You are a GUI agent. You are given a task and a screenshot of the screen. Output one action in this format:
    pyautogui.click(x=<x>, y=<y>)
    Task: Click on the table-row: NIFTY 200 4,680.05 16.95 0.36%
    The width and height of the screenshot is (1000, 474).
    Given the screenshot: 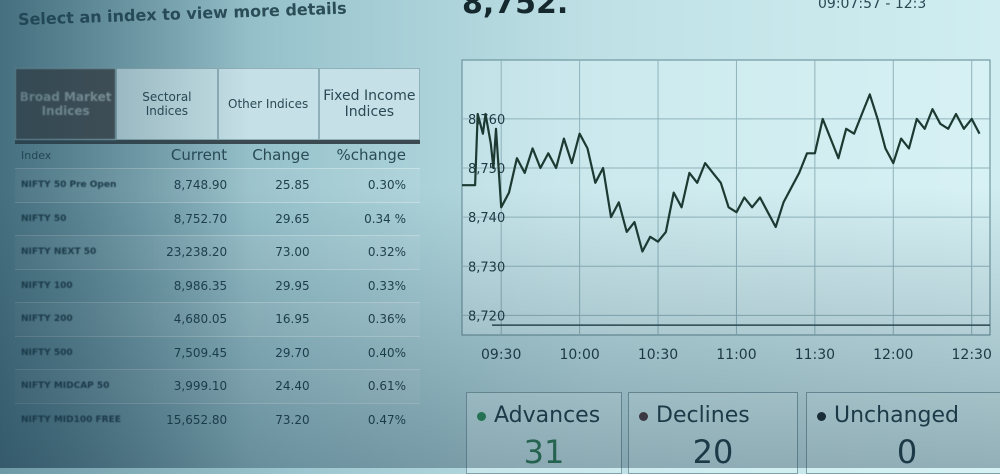 What is the action you would take?
    pyautogui.click(x=217, y=319)
    